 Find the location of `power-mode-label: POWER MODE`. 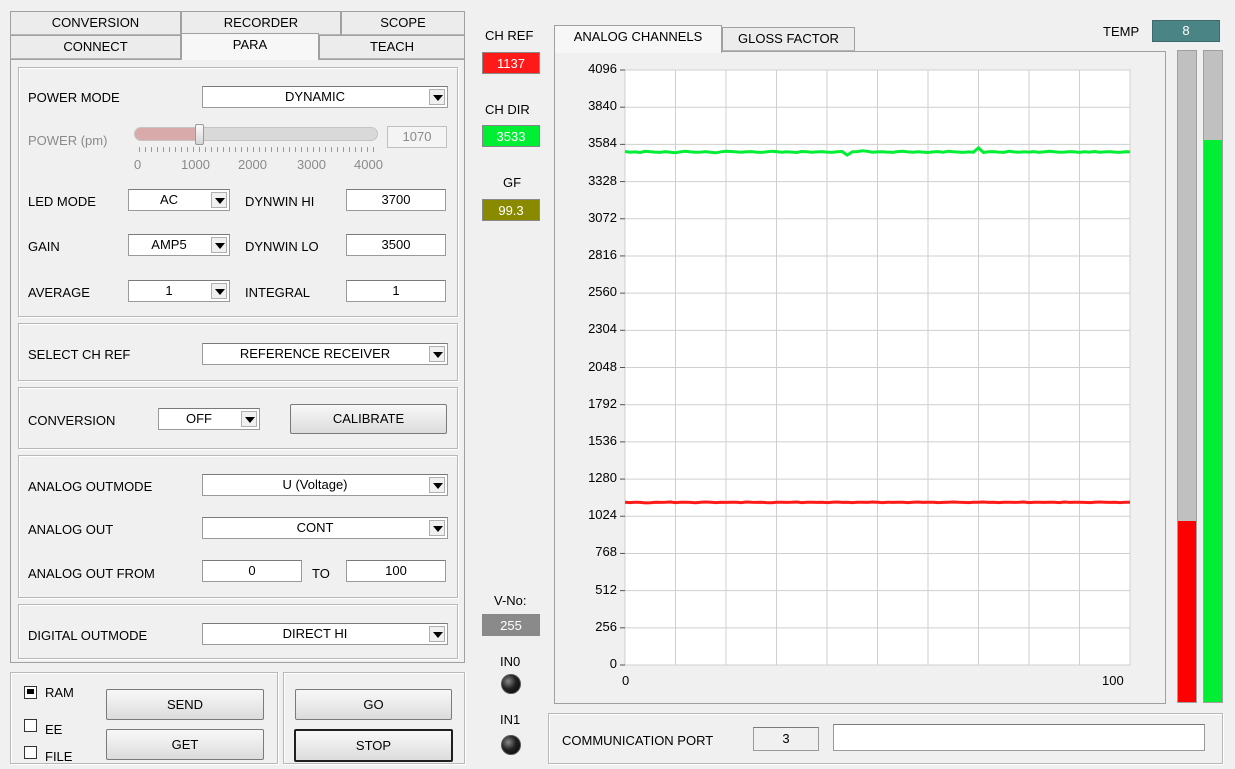

power-mode-label: POWER MODE is located at coordinates (74, 97).